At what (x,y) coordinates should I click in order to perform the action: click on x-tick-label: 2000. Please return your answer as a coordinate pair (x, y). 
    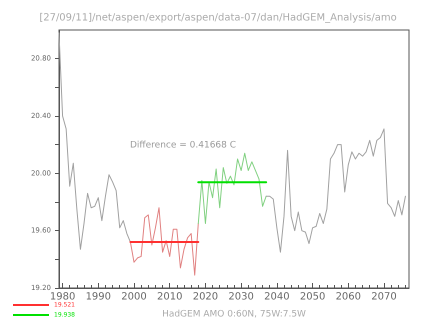
    Looking at the image, I should click on (134, 297).